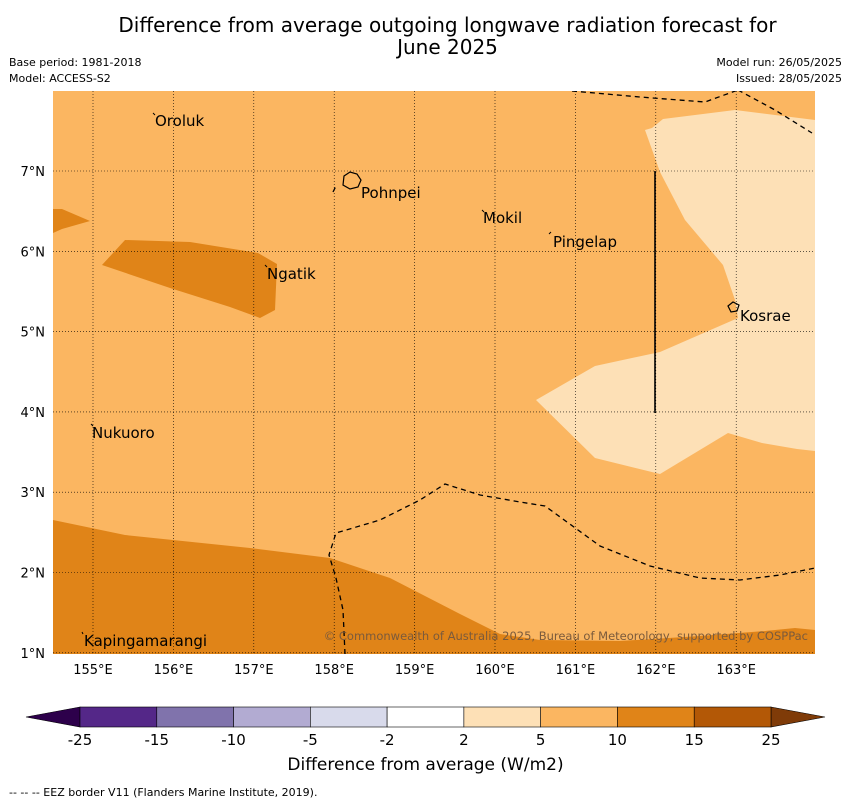 The width and height of the screenshot is (850, 804). Describe the element at coordinates (157, 740) in the screenshot. I see `colorbar-tick-label: -15` at that location.